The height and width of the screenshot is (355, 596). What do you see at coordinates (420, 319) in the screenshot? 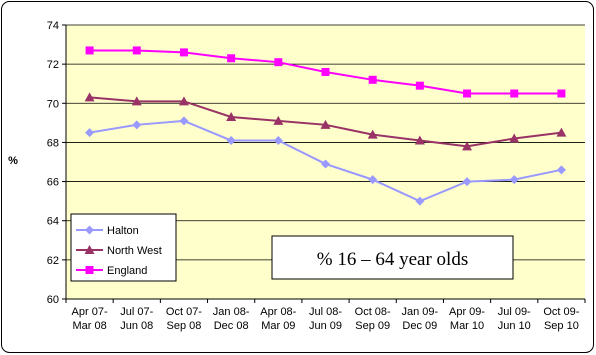
I see `x-tick-label: Jan 09-Dec 09` at bounding box center [420, 319].